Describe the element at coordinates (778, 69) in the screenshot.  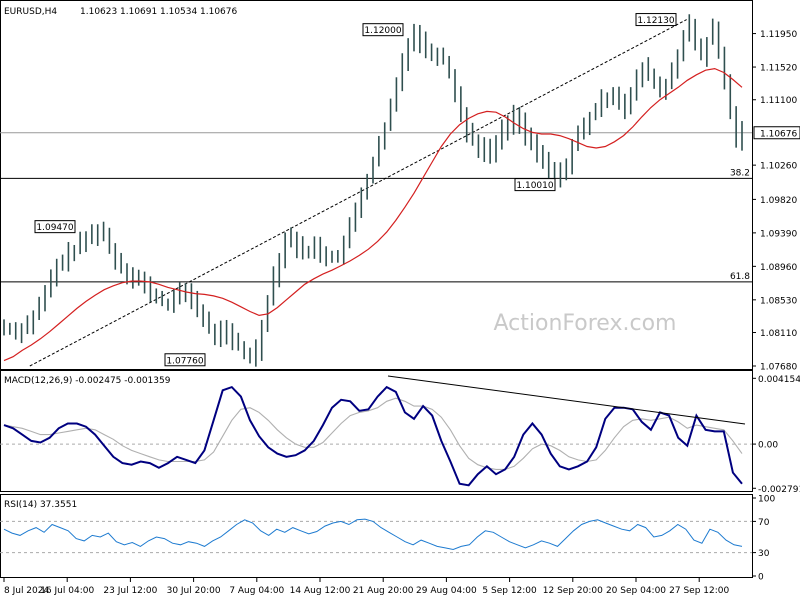
I see `price-axis-label: 1.11520` at that location.